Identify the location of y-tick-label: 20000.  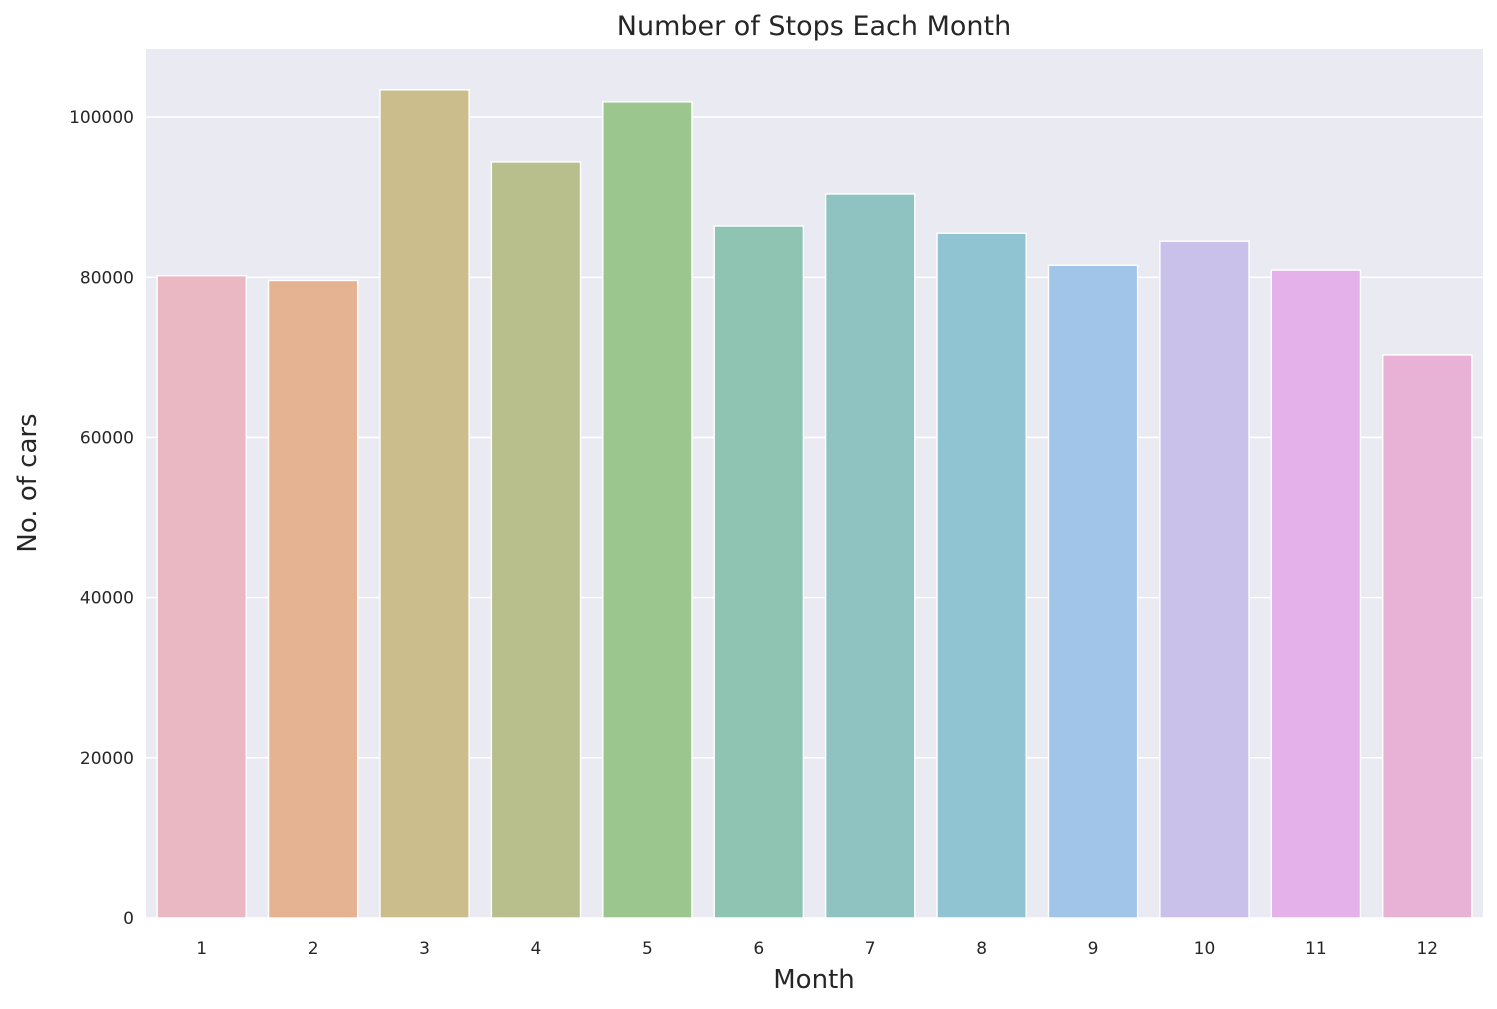
(107, 759).